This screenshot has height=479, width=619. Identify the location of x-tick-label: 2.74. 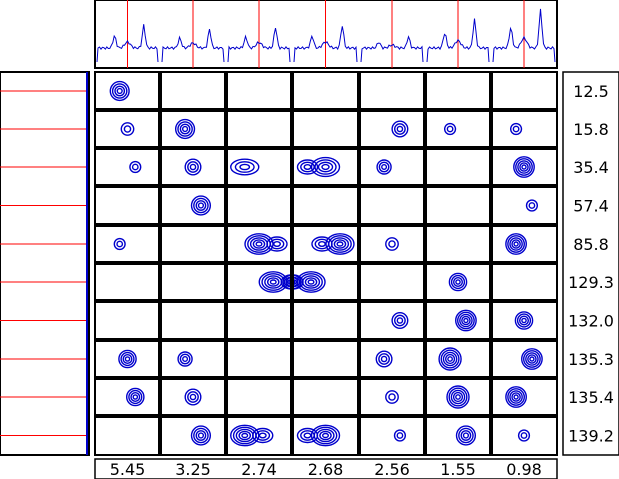
(259, 469).